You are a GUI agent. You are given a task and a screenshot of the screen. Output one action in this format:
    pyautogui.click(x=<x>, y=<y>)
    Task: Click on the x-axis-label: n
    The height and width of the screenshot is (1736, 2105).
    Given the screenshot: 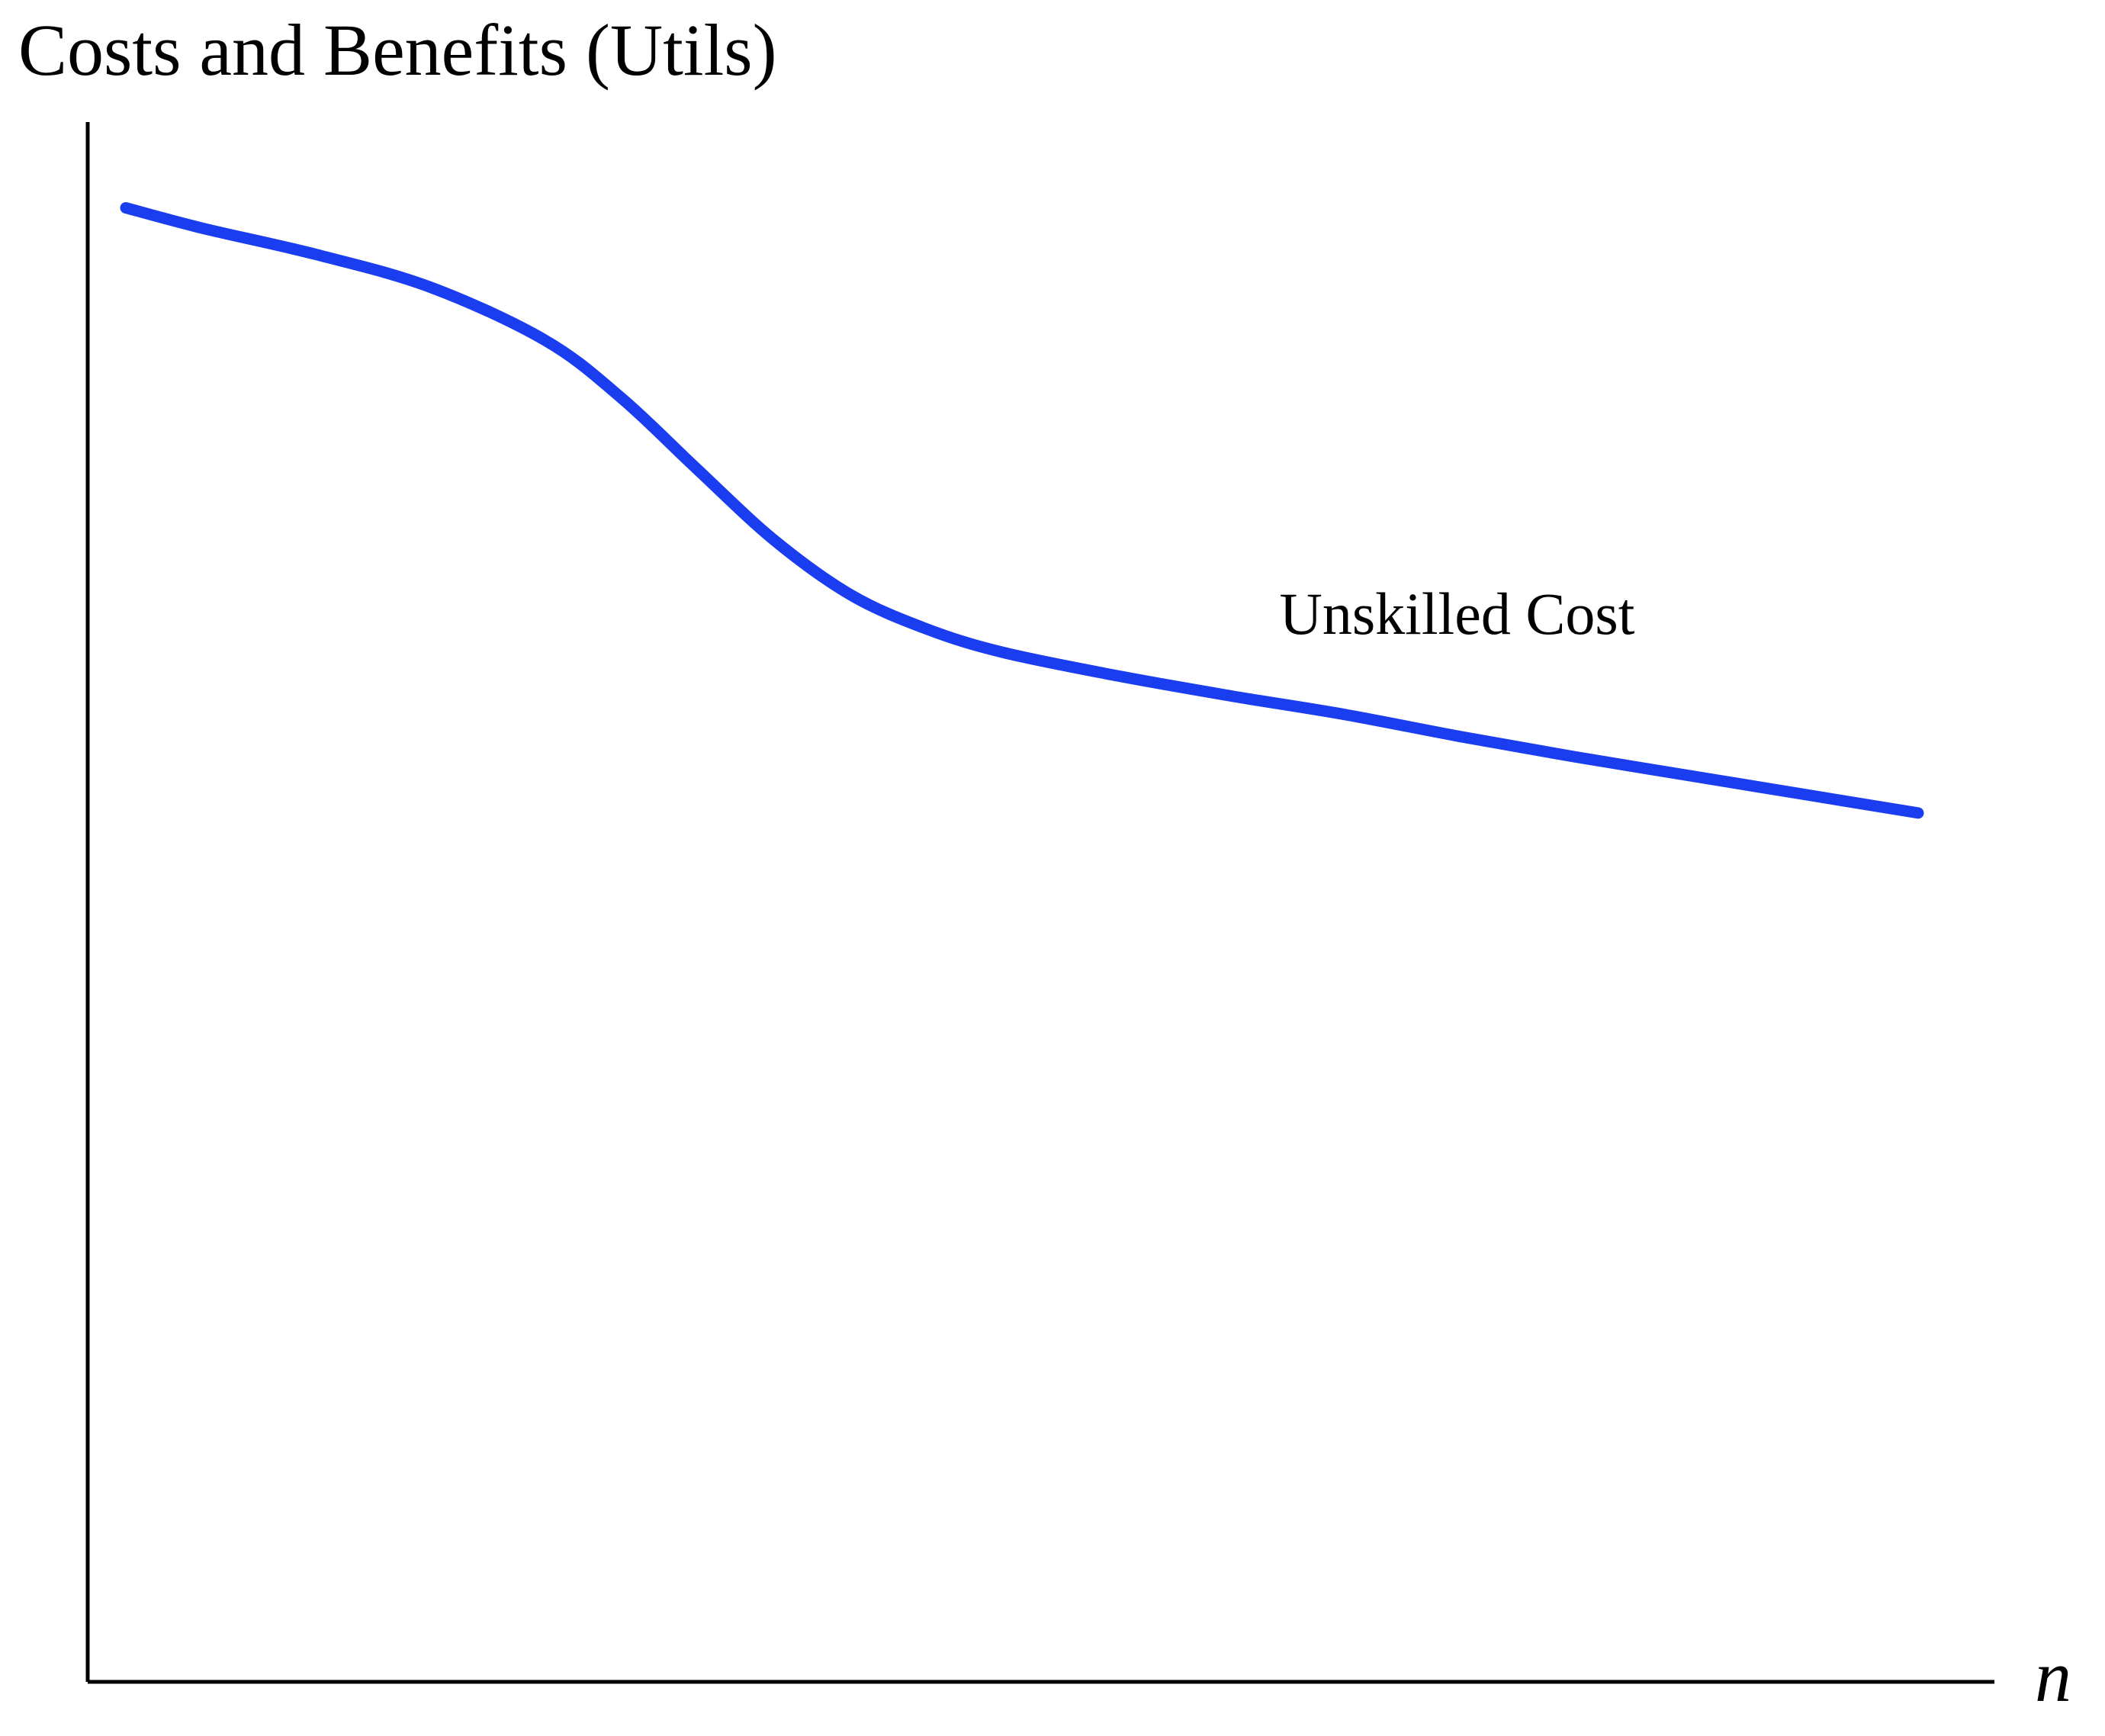 What is the action you would take?
    pyautogui.click(x=2053, y=1676)
    